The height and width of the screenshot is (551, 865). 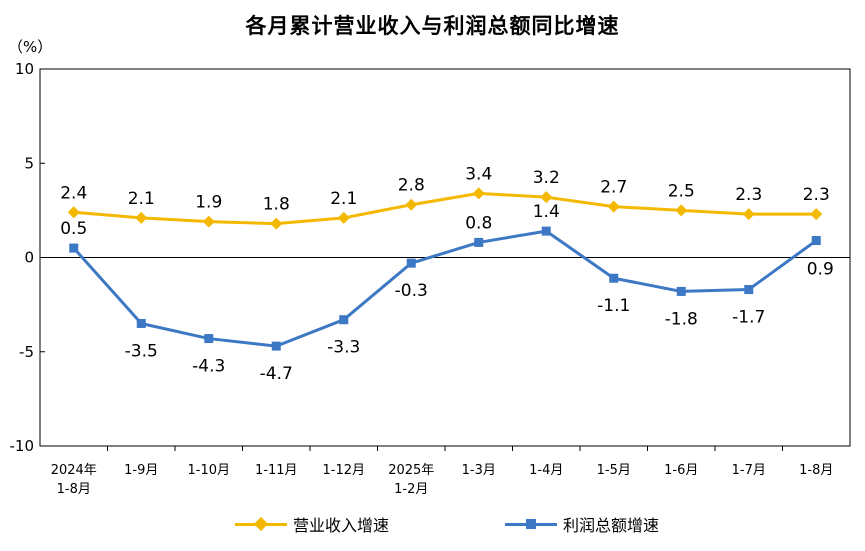 What do you see at coordinates (613, 306) in the screenshot?
I see `profit-data-label: -1.1` at bounding box center [613, 306].